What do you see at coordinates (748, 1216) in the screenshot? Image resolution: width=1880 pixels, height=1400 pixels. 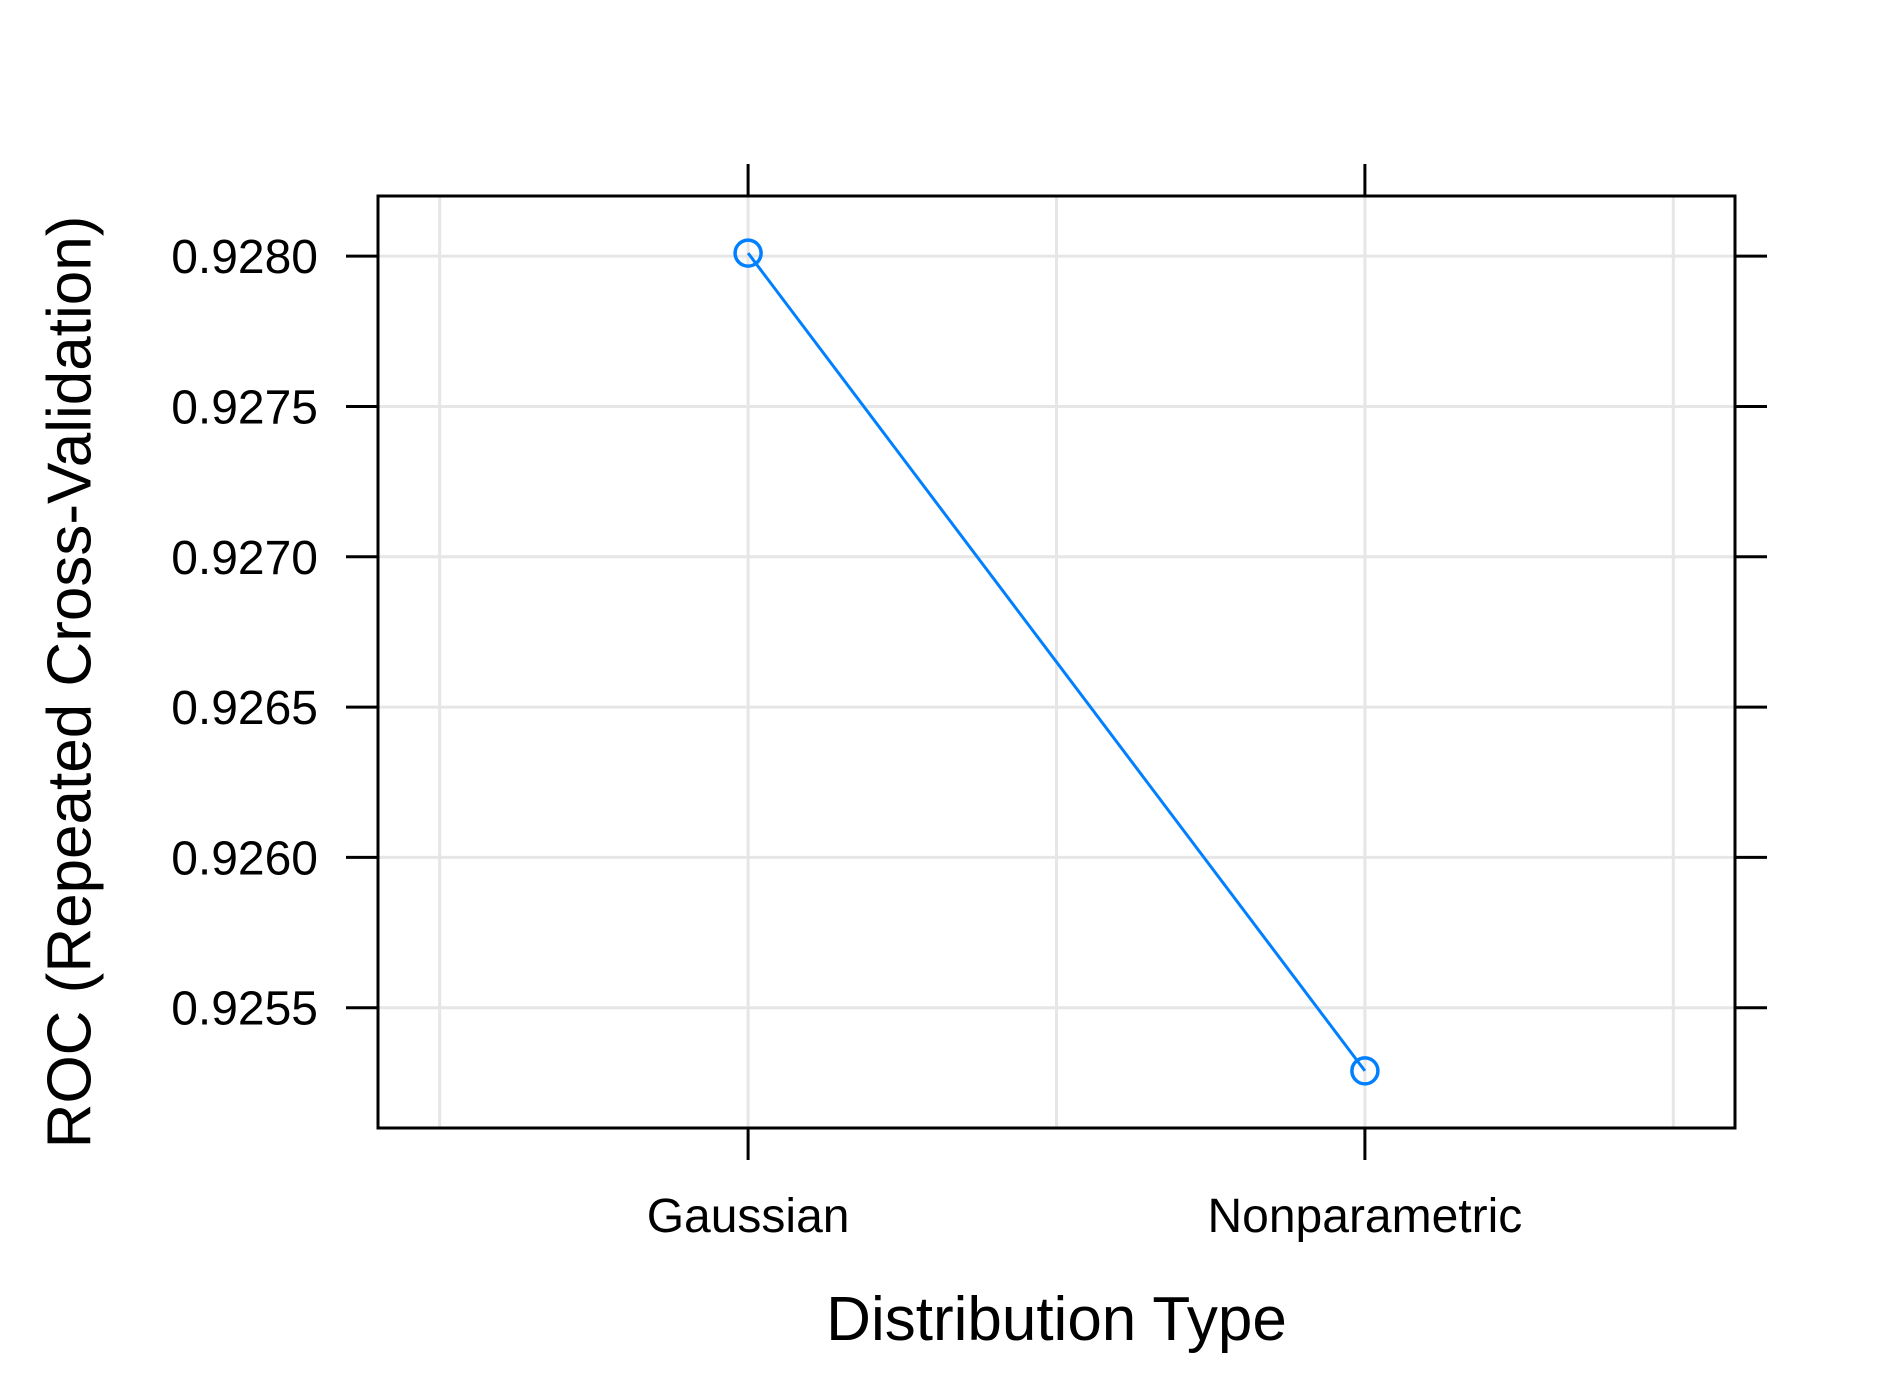 I see `x-tick-label: Gaussian` at bounding box center [748, 1216].